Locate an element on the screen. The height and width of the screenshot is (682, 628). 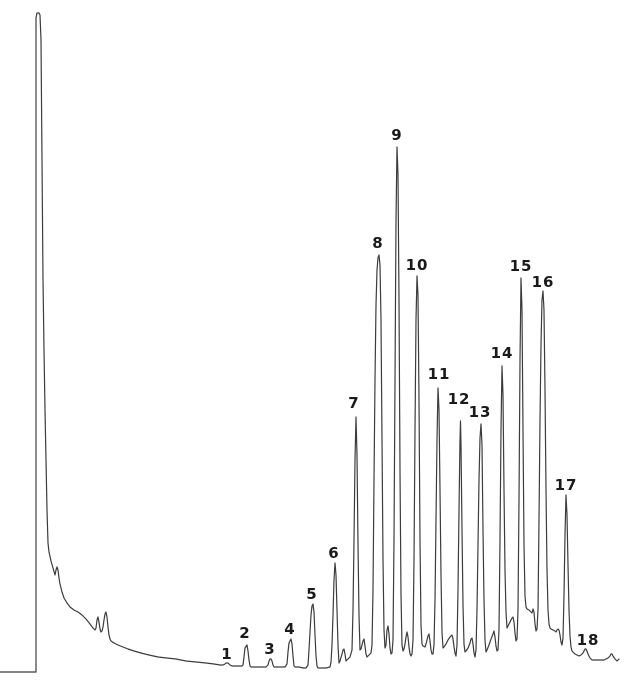
peak-label-17: 17 is located at coordinates (566, 485).